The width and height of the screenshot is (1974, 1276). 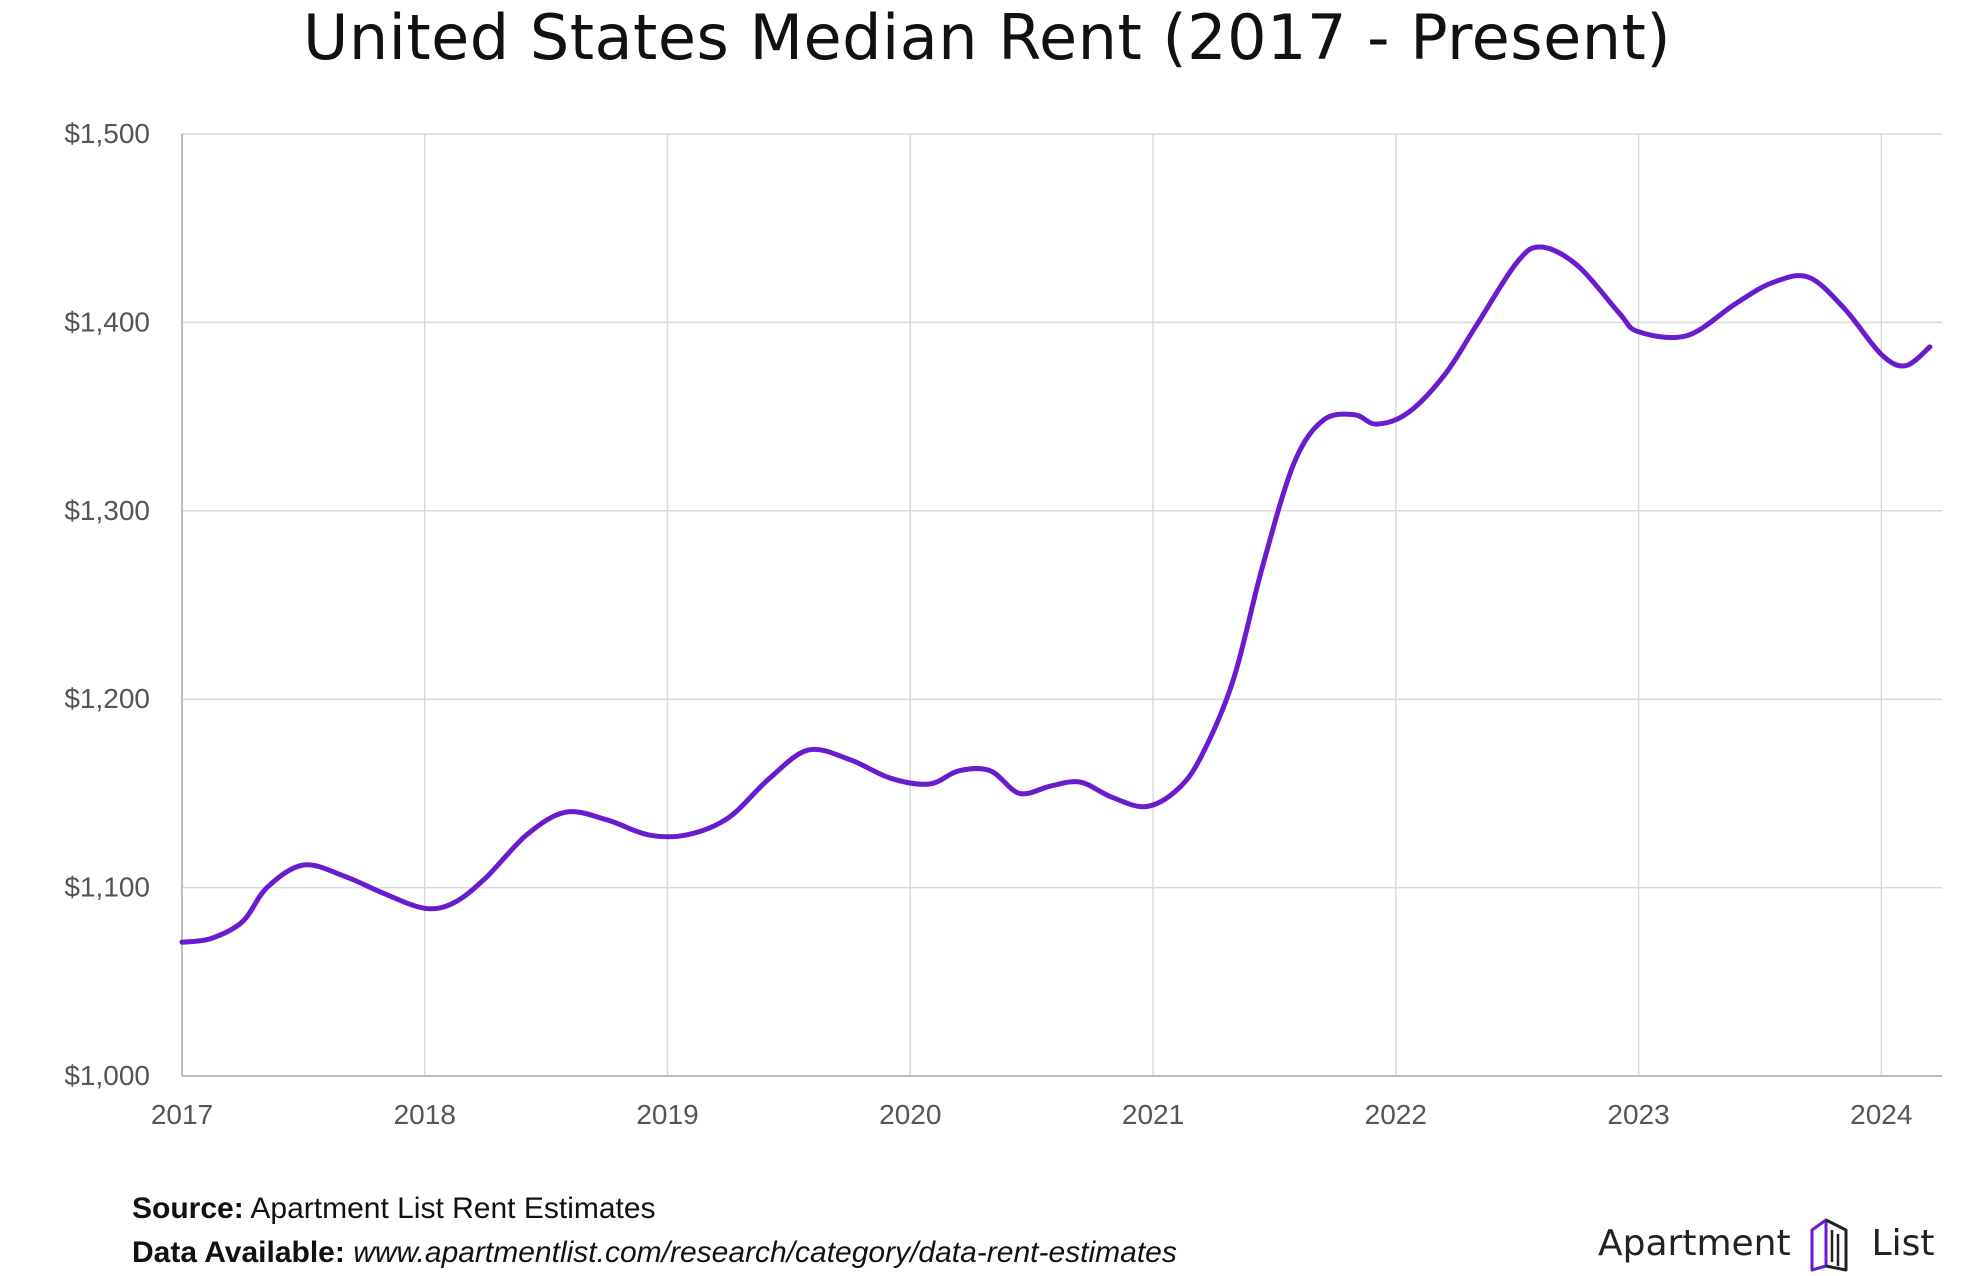 I want to click on data-available-label: Data Available:, so click(x=238, y=1252).